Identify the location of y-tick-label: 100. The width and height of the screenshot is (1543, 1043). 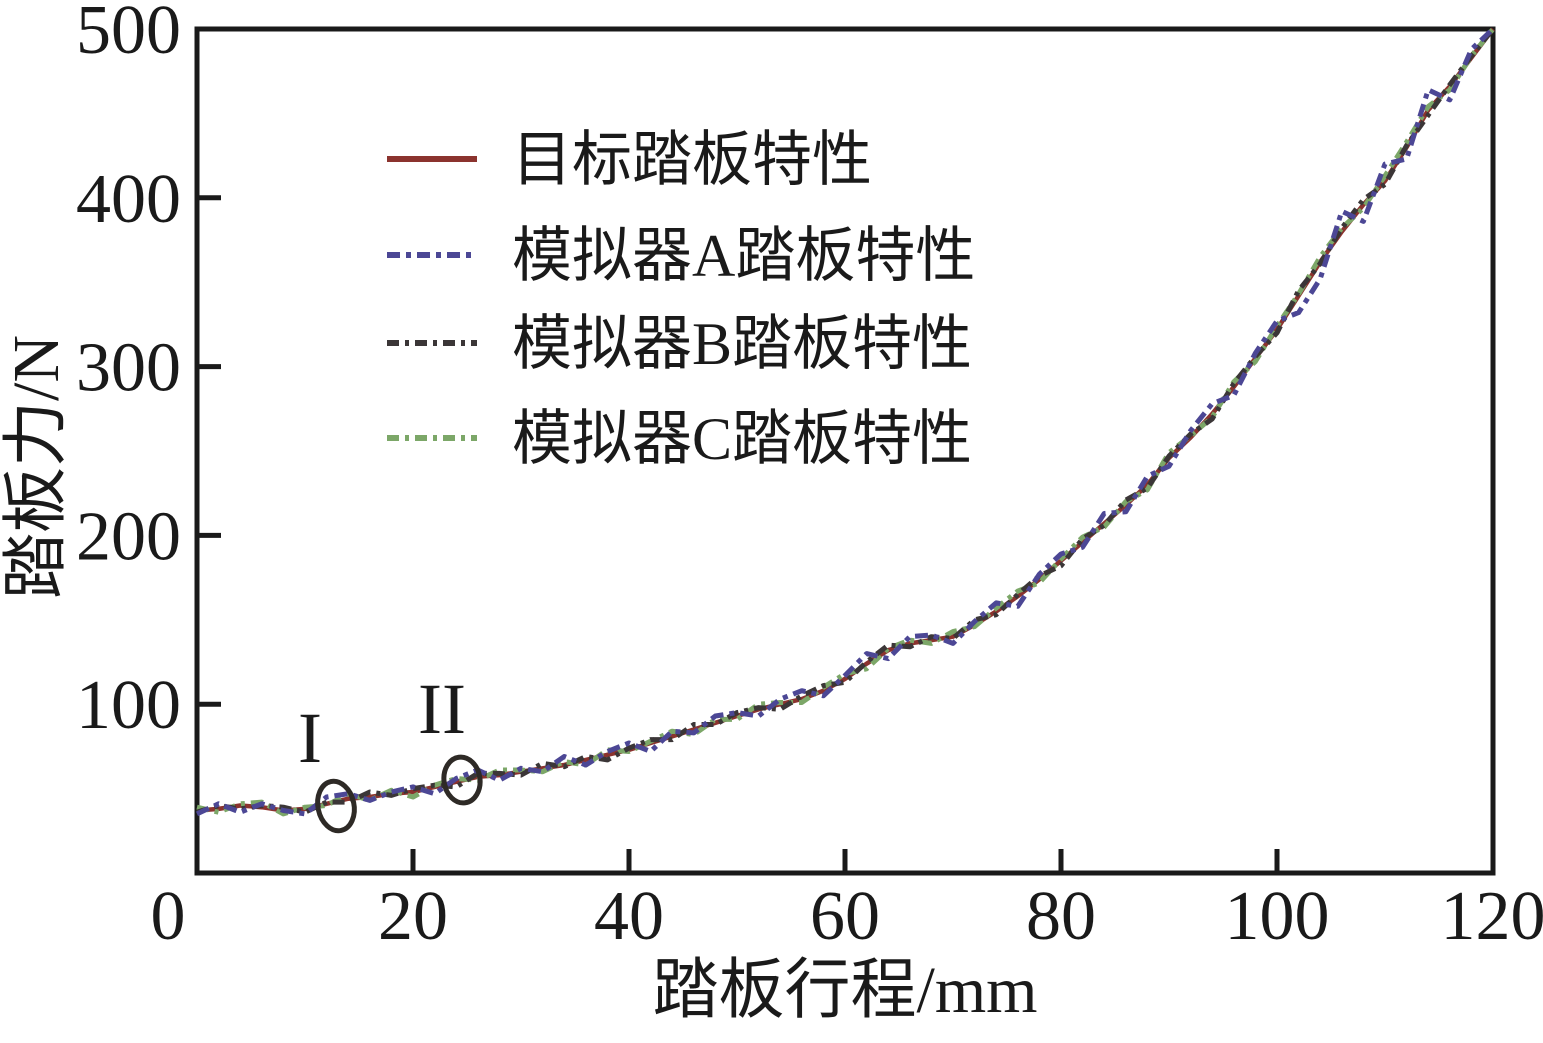
(128, 705).